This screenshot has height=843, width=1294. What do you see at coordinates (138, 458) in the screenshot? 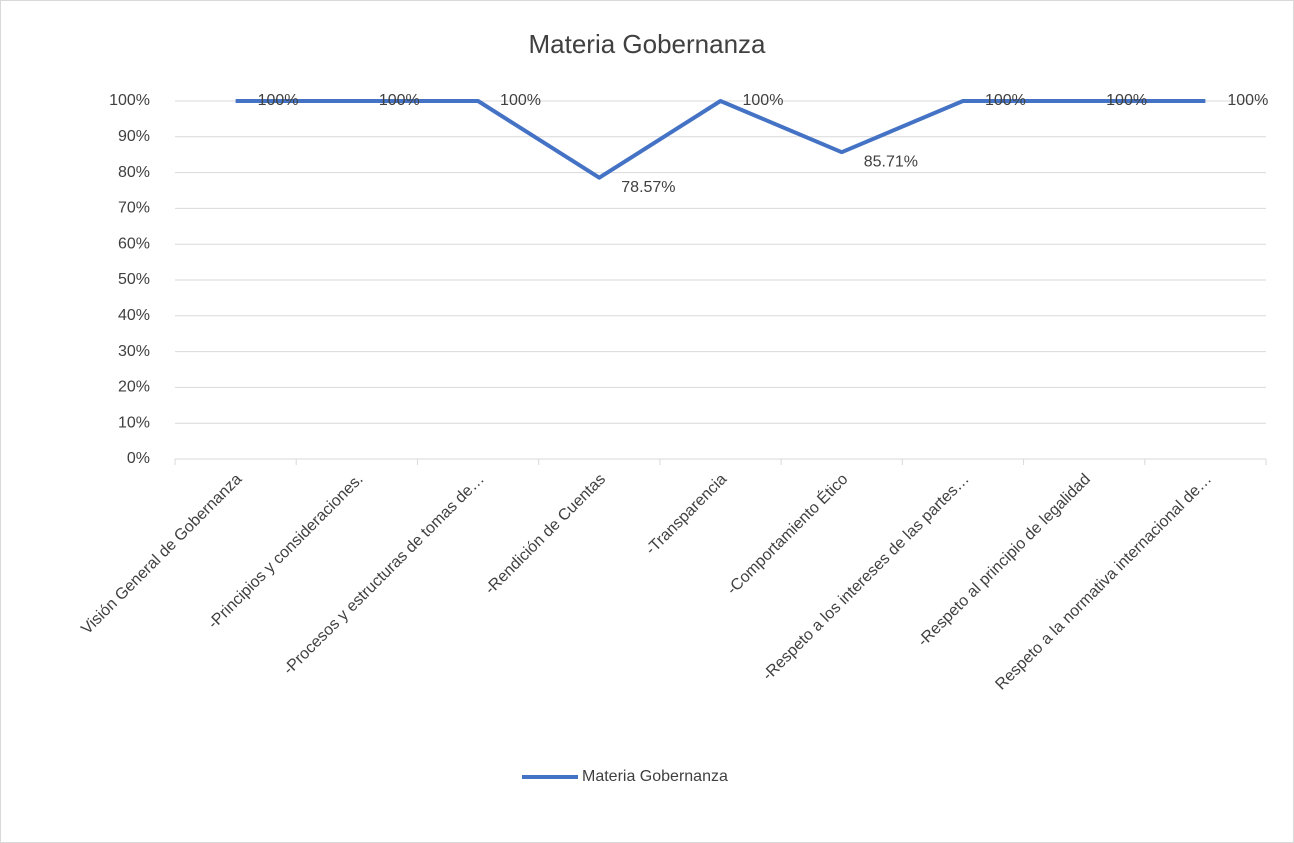
I see `y-tick-label: 0%` at bounding box center [138, 458].